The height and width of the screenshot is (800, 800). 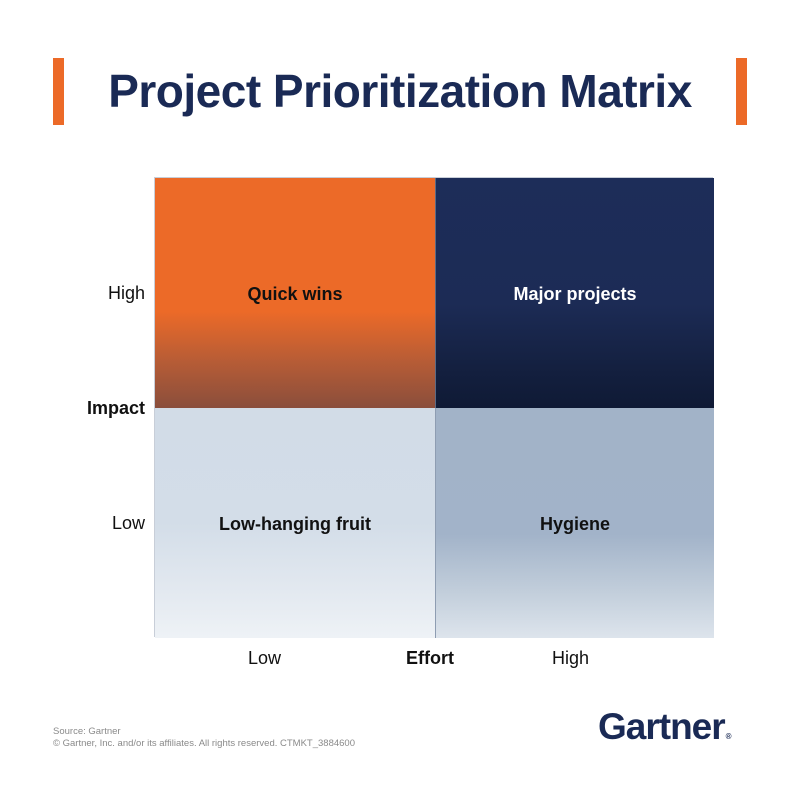 I want to click on quadrant-low-hanging-fruit: Low-hanging fruit, so click(x=295, y=523).